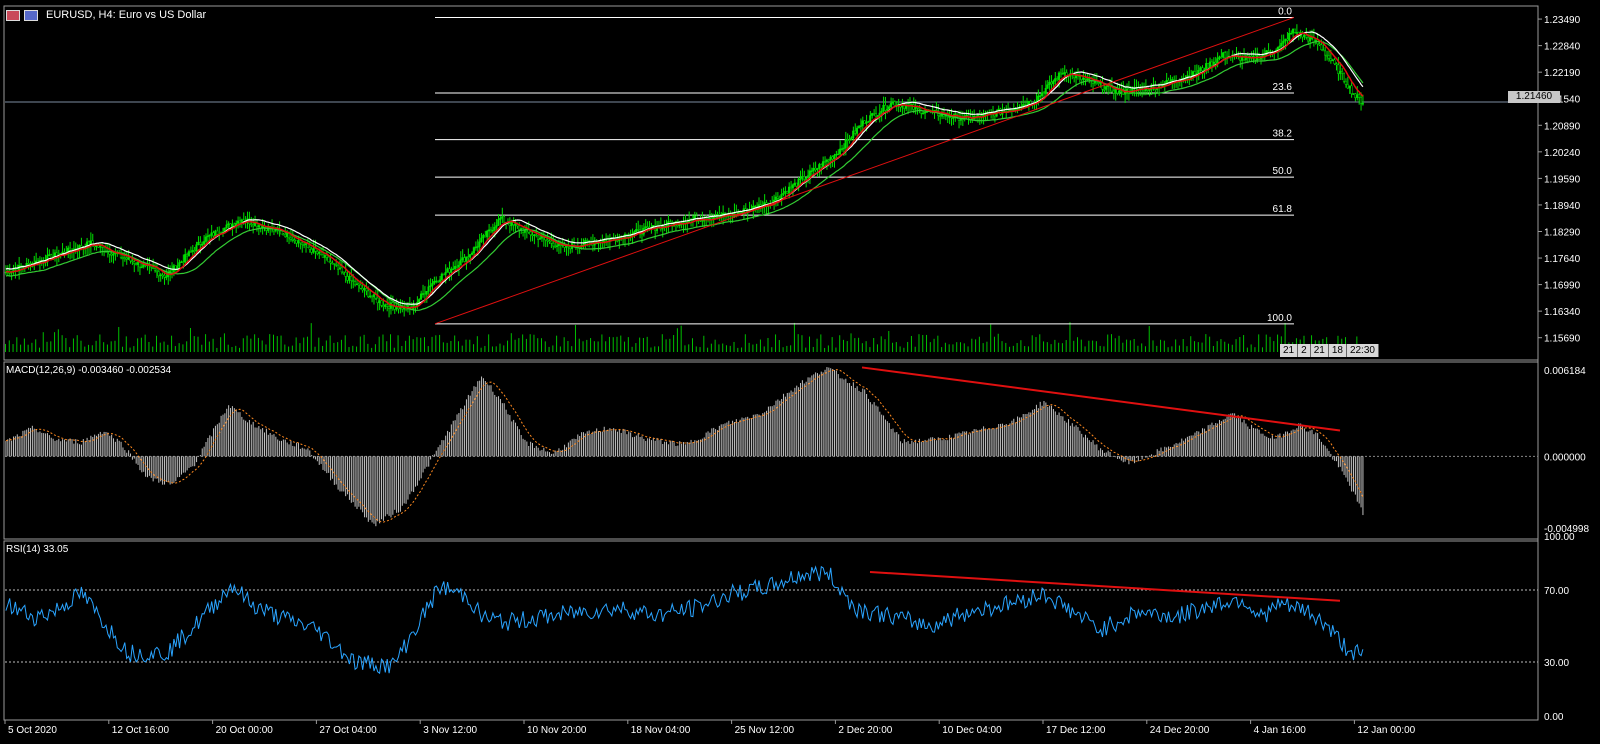 This screenshot has height=744, width=1600. Describe the element at coordinates (1562, 312) in the screenshot. I see `price-axis-label: 1.16340` at that location.